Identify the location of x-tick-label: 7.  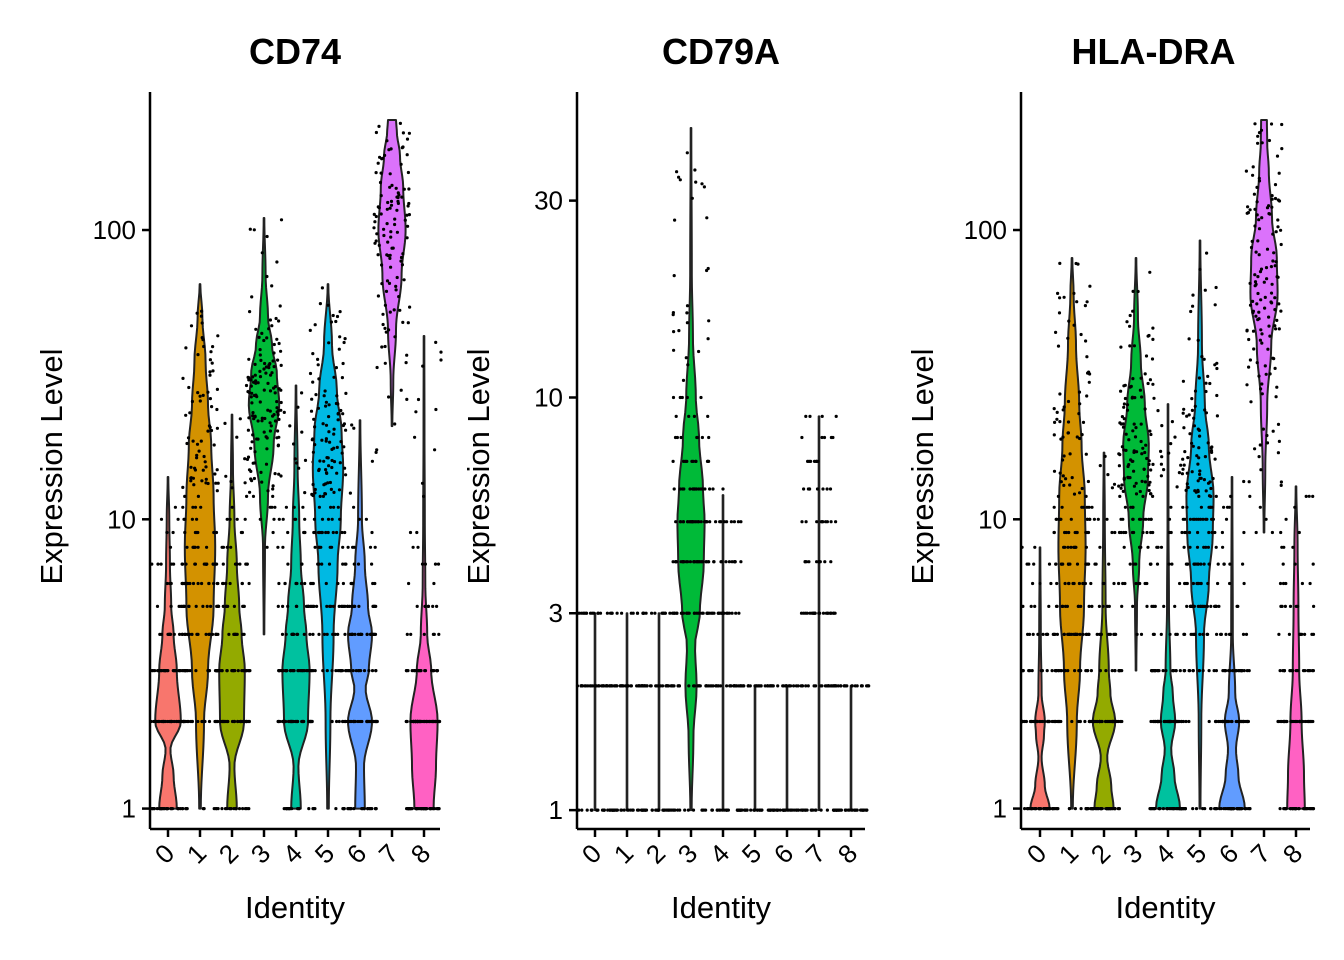
(815, 853).